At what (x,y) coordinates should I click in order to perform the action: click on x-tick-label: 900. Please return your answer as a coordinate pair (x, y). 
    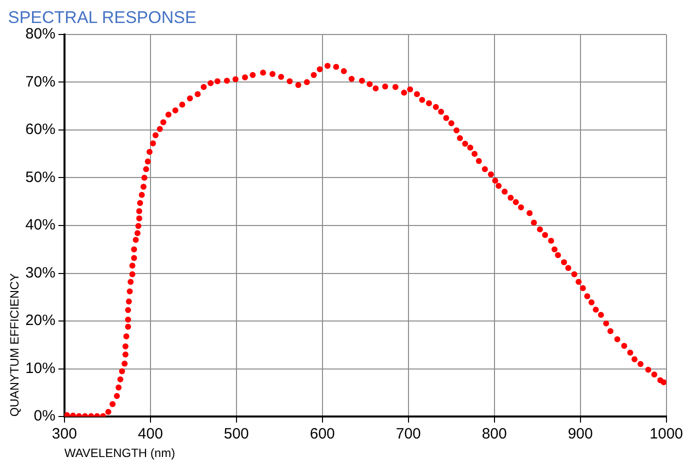
    Looking at the image, I should click on (580, 434).